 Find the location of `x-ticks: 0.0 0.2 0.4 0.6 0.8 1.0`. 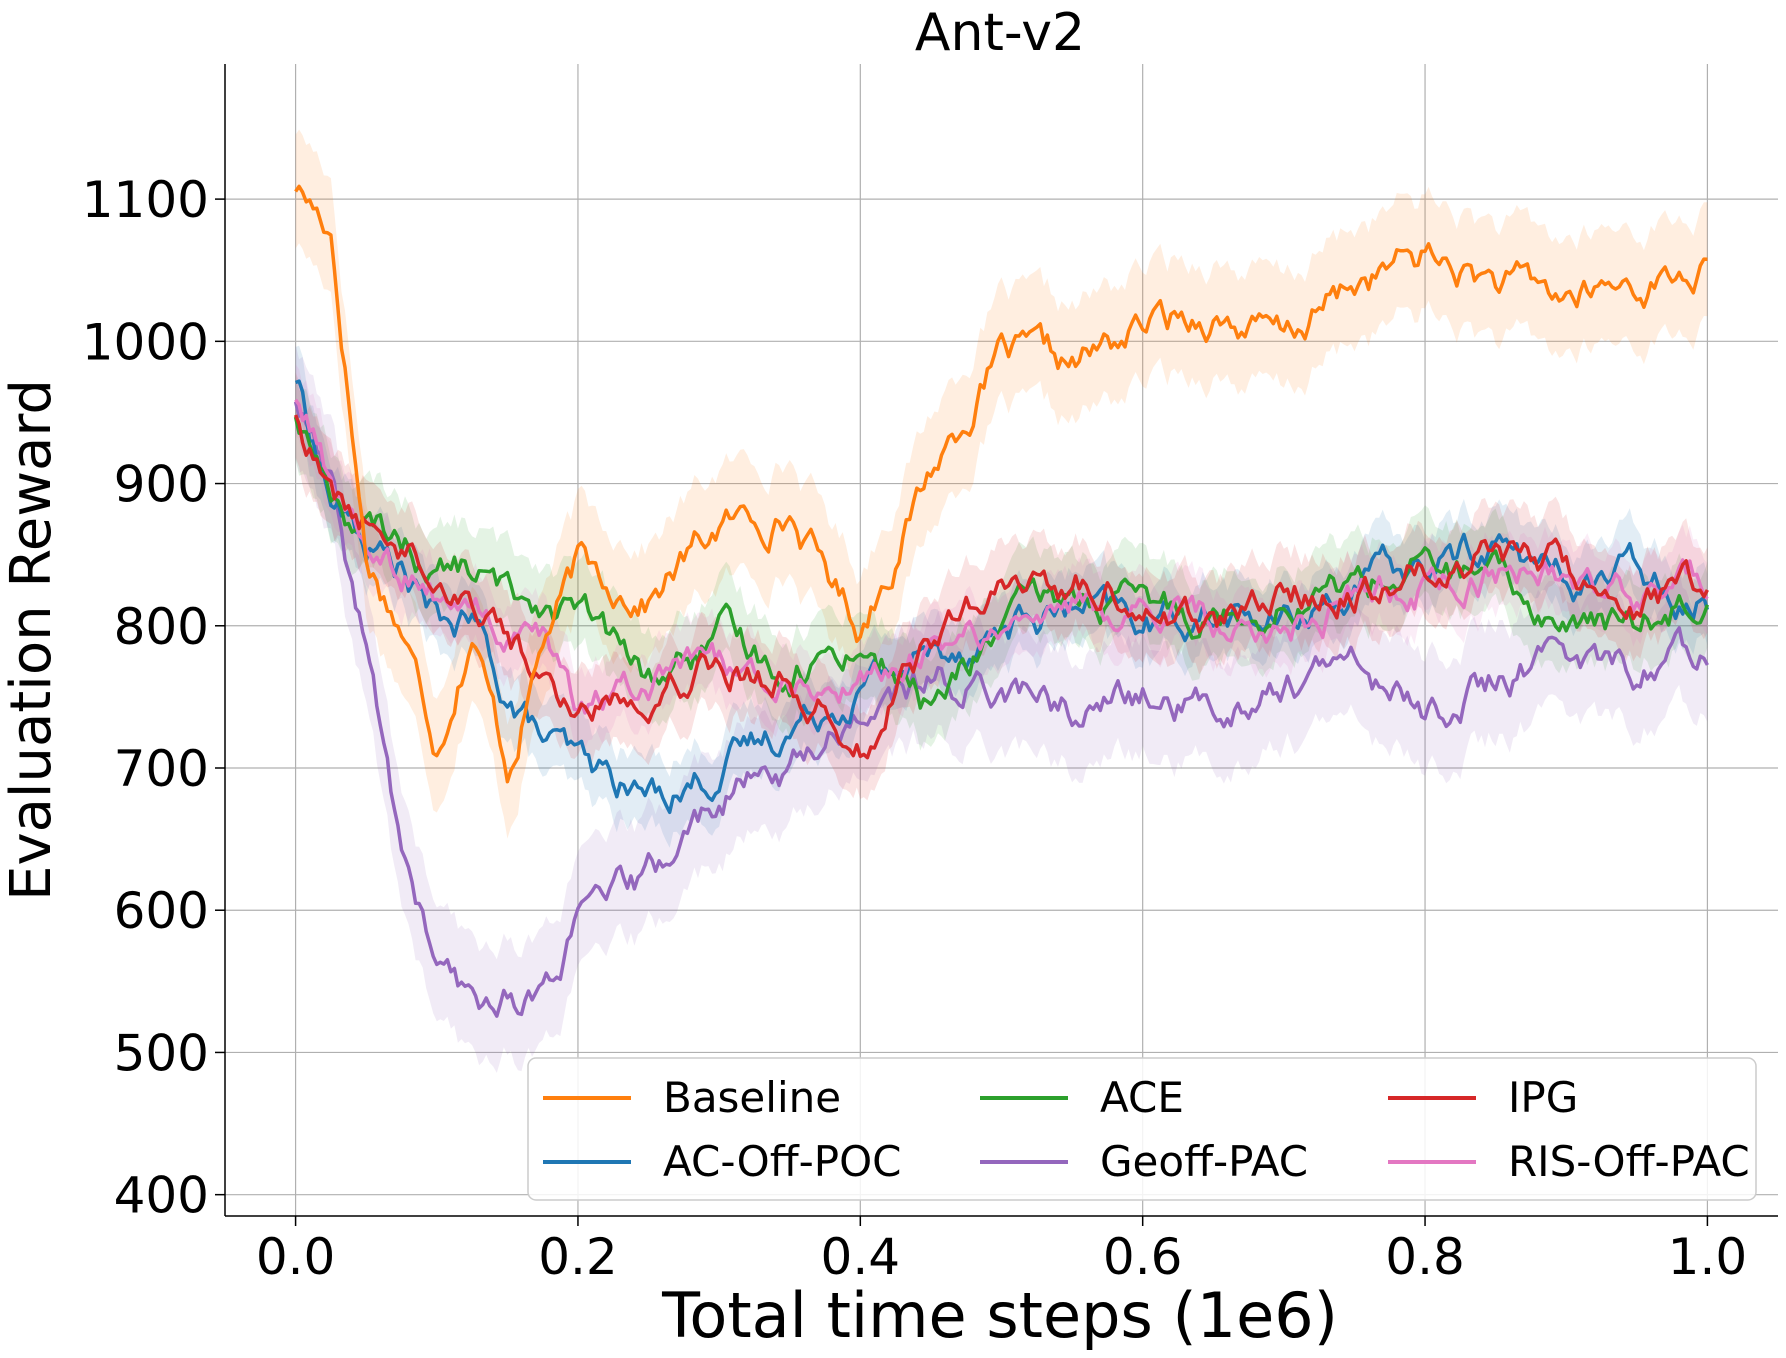

x-ticks: 0.0 0.2 0.4 0.6 0.8 1.0 is located at coordinates (1001, 1251).